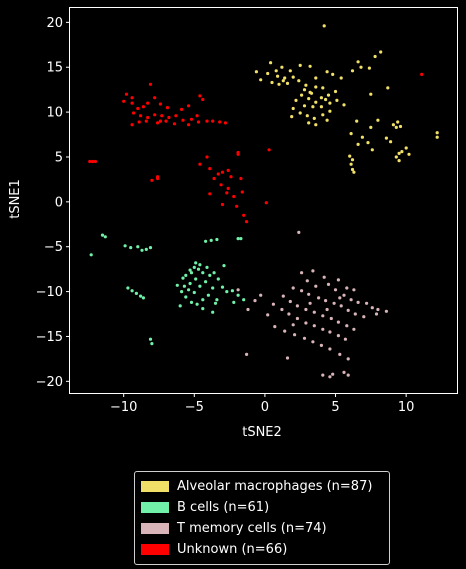 The width and height of the screenshot is (466, 569). Describe the element at coordinates (261, 528) in the screenshot. I see `legend-item: T memory cells (n=74)` at that location.